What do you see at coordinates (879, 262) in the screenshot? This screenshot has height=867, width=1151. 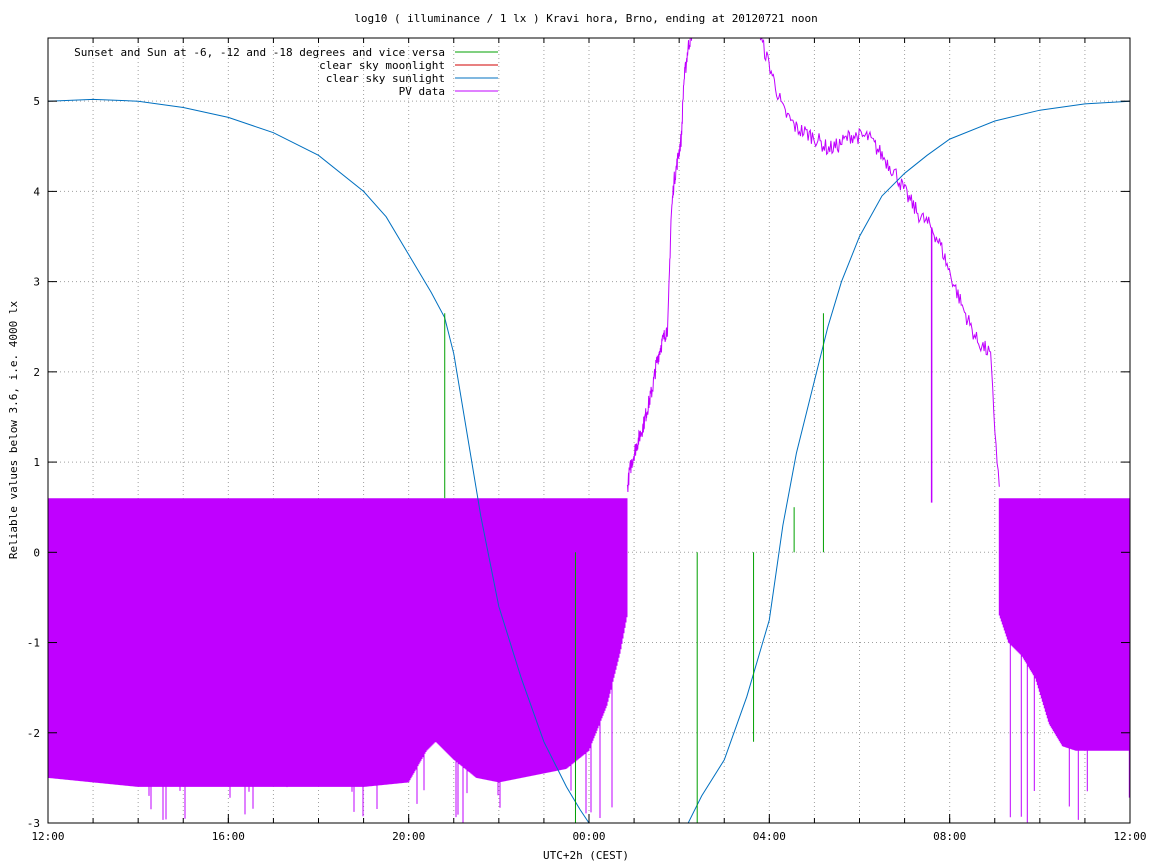 I see `pv-morning-trace` at bounding box center [879, 262].